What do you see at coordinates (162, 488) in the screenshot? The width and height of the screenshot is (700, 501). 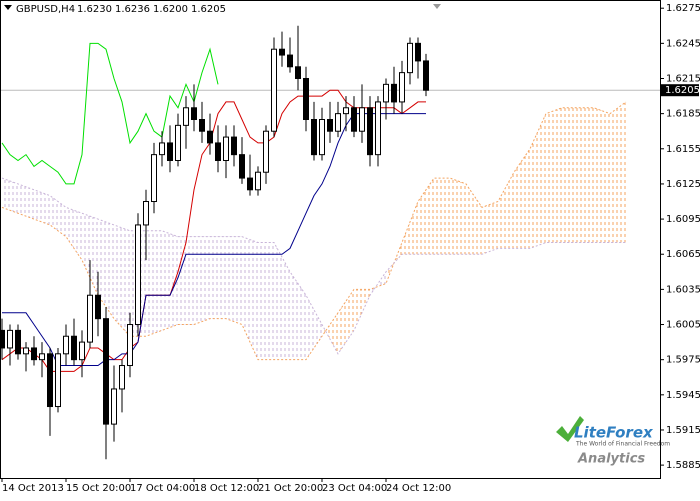 I see `x-tick-label: 17 Oct 04:00` at bounding box center [162, 488].